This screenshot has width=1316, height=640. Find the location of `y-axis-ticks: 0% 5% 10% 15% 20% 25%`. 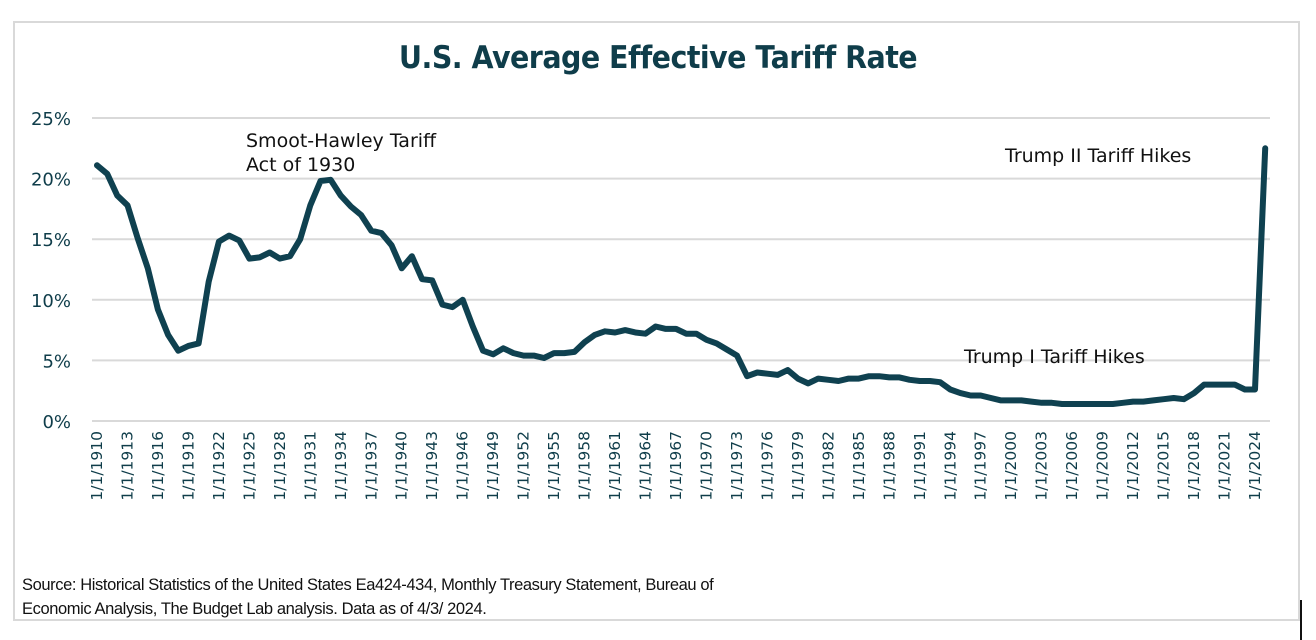

y-axis-ticks: 0% 5% 10% 15% 20% 25% is located at coordinates (51, 271).